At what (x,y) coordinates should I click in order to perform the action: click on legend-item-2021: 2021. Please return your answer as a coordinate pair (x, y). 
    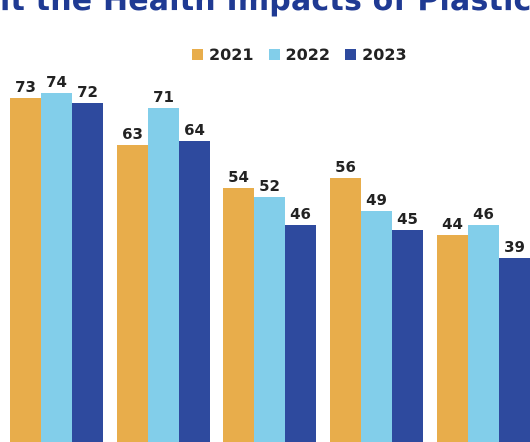
    Looking at the image, I should click on (223, 54).